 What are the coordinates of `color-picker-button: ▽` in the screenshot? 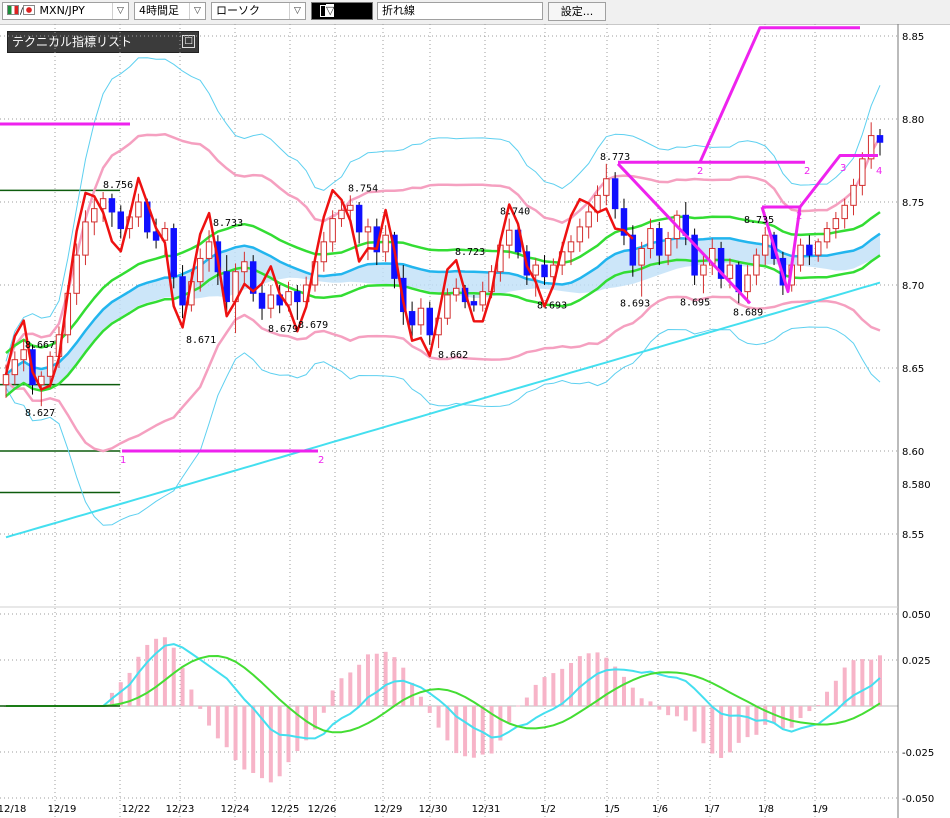 It's located at (342, 11).